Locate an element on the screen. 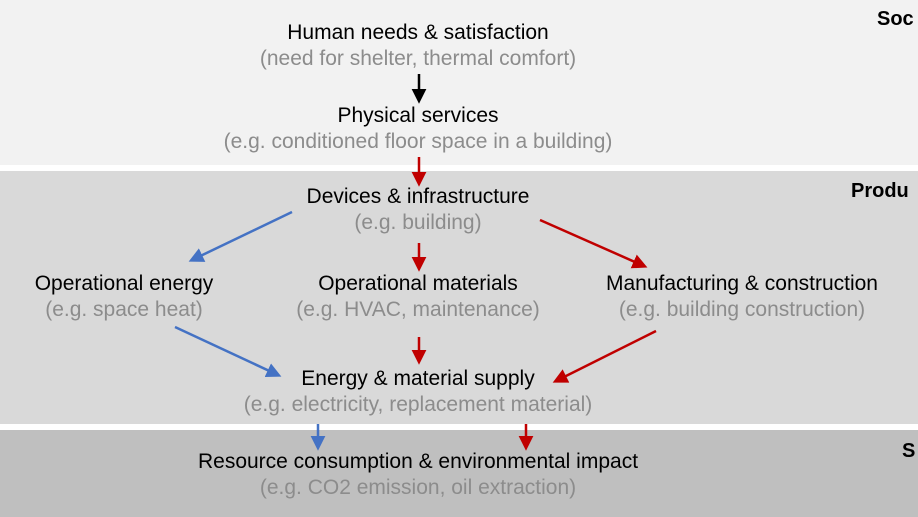 This screenshot has height=517, width=918. node-title: Devices & infrastructure is located at coordinates (418, 196).